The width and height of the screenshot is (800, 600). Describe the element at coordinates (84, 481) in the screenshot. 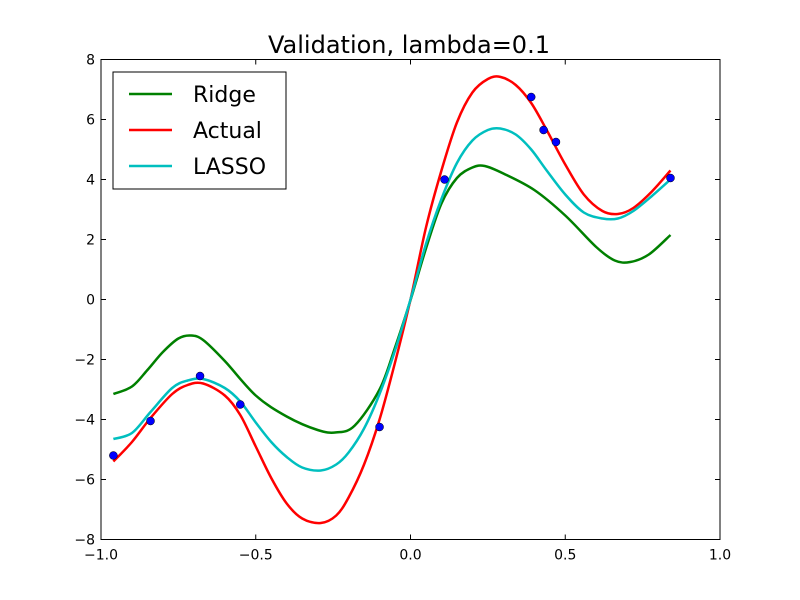

I see `y-tick-label: −6` at that location.